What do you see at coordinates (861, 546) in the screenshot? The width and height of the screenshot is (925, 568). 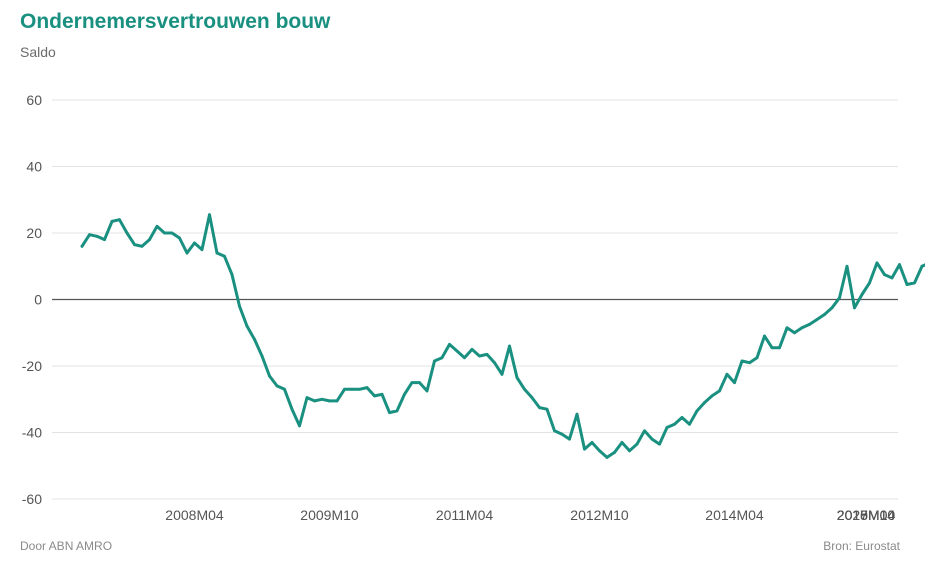 I see `footer-source: Bron: Eurostat` at bounding box center [861, 546].